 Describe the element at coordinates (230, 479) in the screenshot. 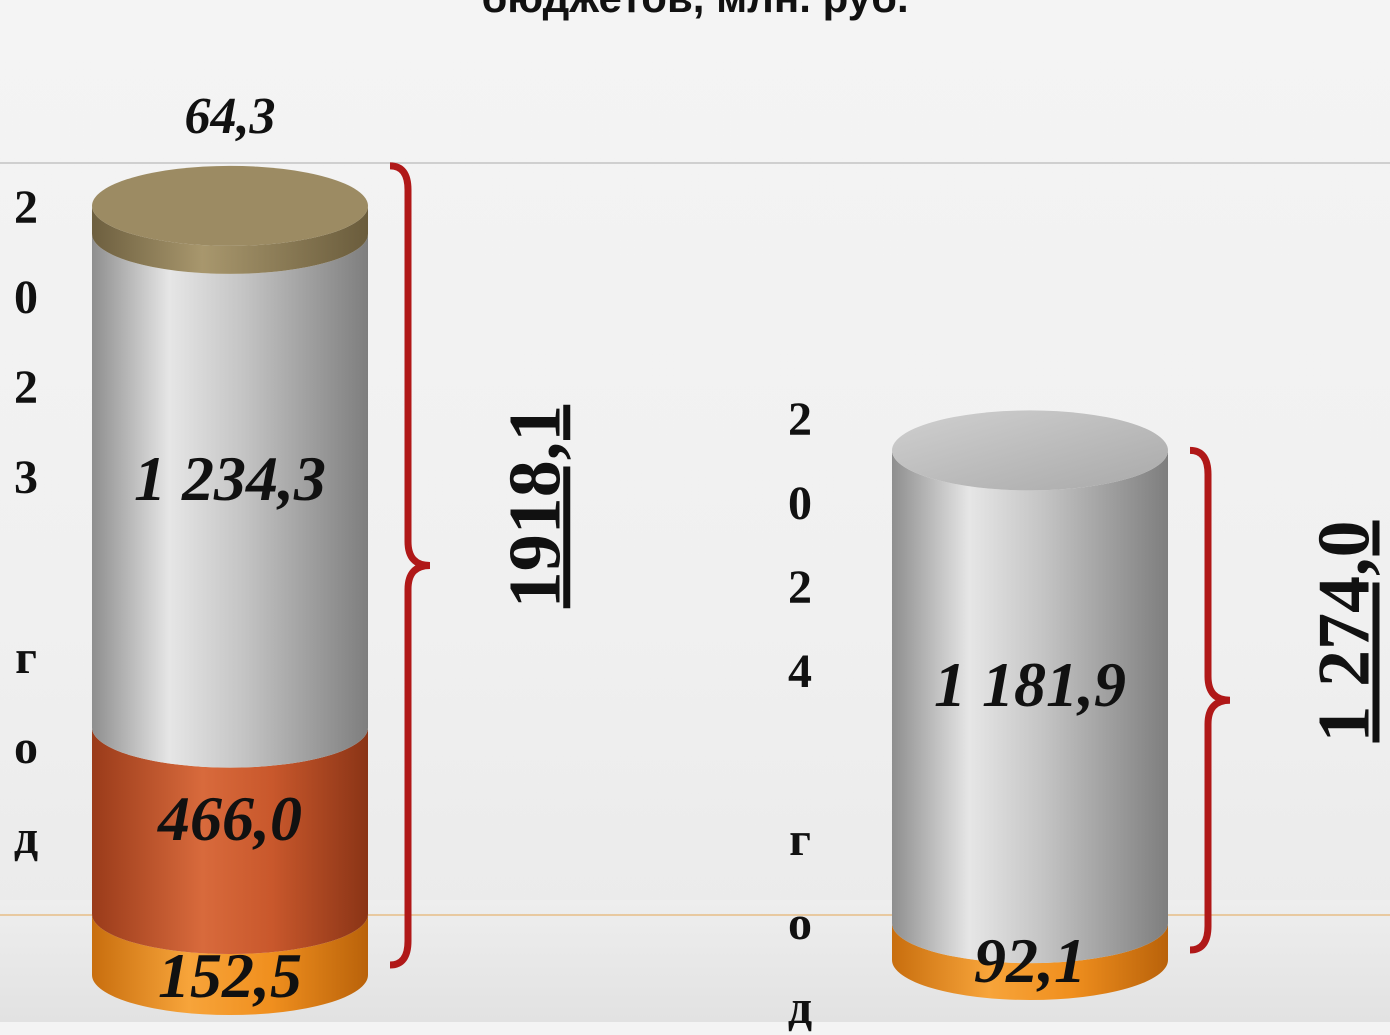

I see `data-label: 1 234,3` at that location.